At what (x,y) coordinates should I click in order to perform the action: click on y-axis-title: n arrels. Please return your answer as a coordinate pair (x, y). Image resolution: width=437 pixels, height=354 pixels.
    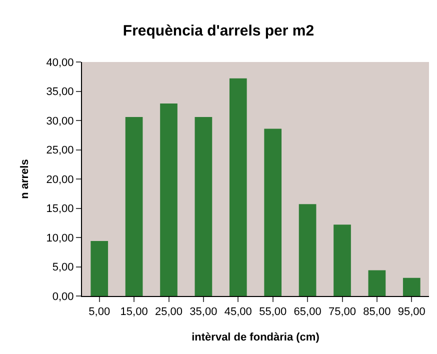
    Looking at the image, I should click on (24, 179).